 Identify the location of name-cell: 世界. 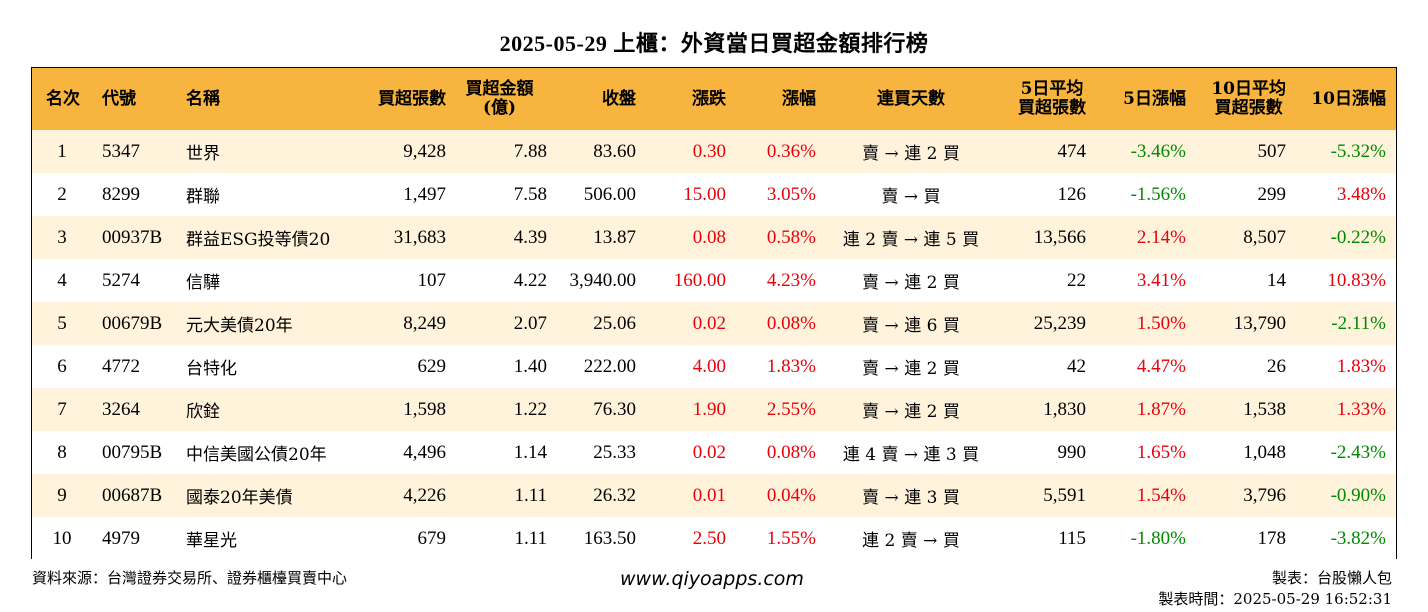
(203, 154).